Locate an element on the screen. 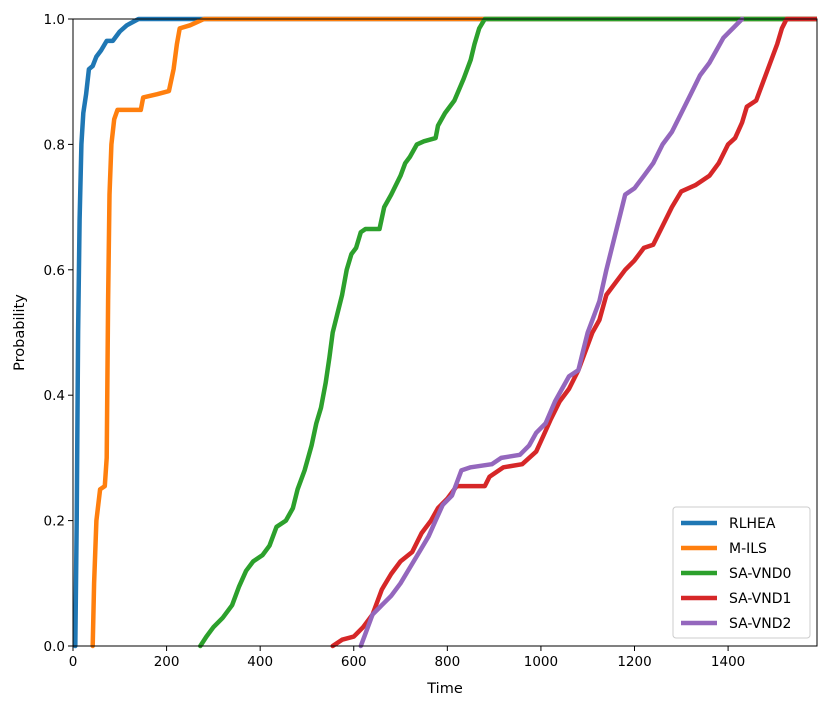  legend: RLHEA M-ILS SA-VND0 SA-VND1 SA-VND2 is located at coordinates (741, 572).